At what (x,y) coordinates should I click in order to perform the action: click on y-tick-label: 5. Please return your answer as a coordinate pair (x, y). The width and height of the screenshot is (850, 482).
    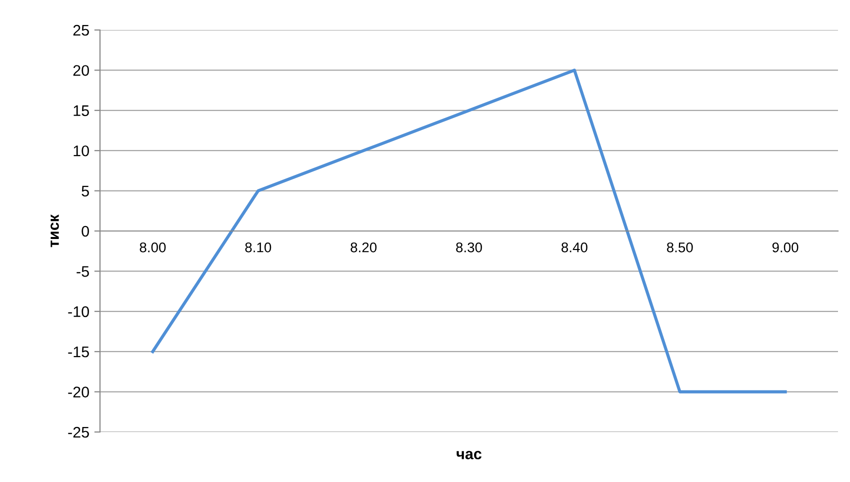
    Looking at the image, I should click on (85, 191).